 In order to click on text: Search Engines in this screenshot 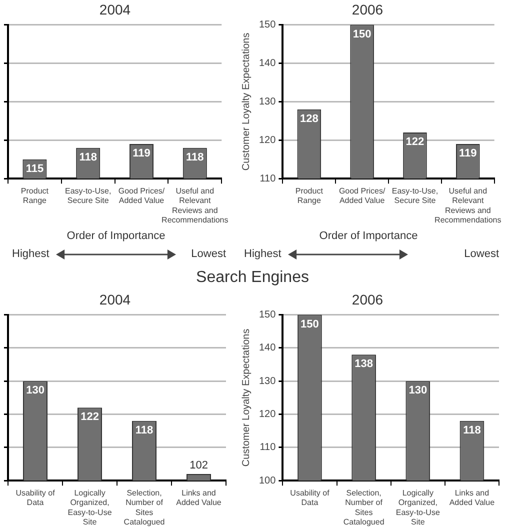, I will do `click(252, 278)`.